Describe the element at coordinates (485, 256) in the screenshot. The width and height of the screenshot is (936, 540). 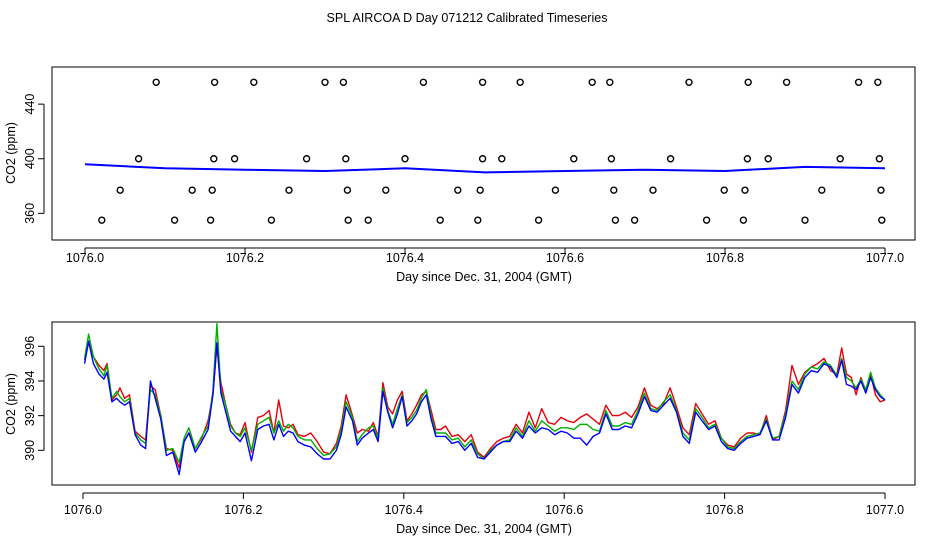
I see `top-x-axis: 1076.0 1076.2 1076.4 1076.6 1076.8 1077.0` at that location.